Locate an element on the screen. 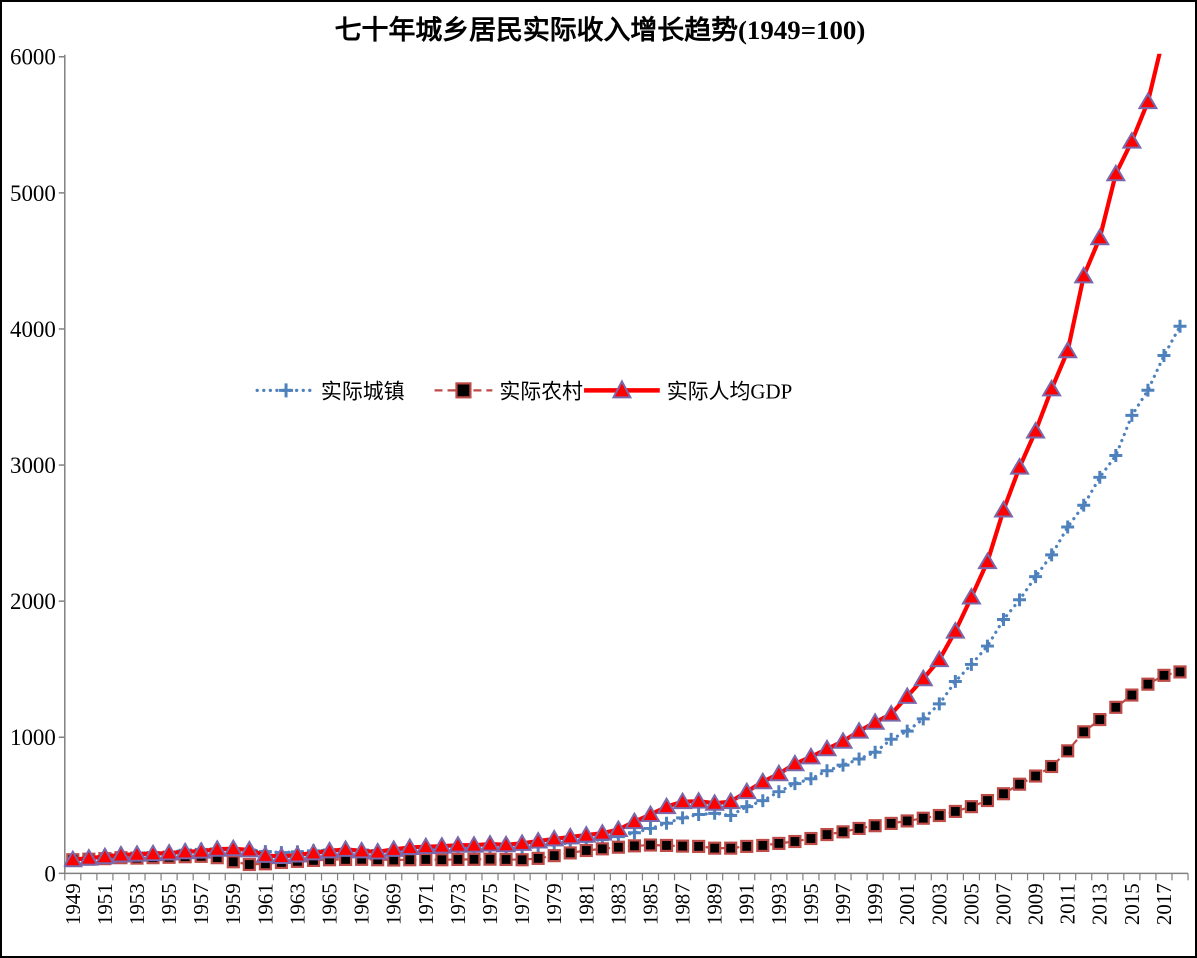  legend-label-gdp: 实际人均GDP is located at coordinates (730, 391).